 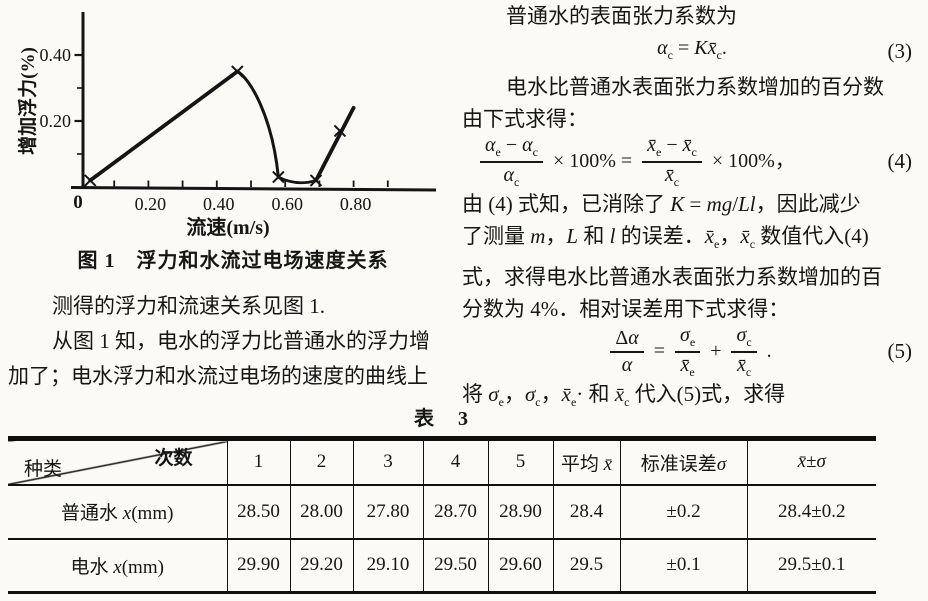 I want to click on fraction-numerator: σe, so click(x=687, y=338).